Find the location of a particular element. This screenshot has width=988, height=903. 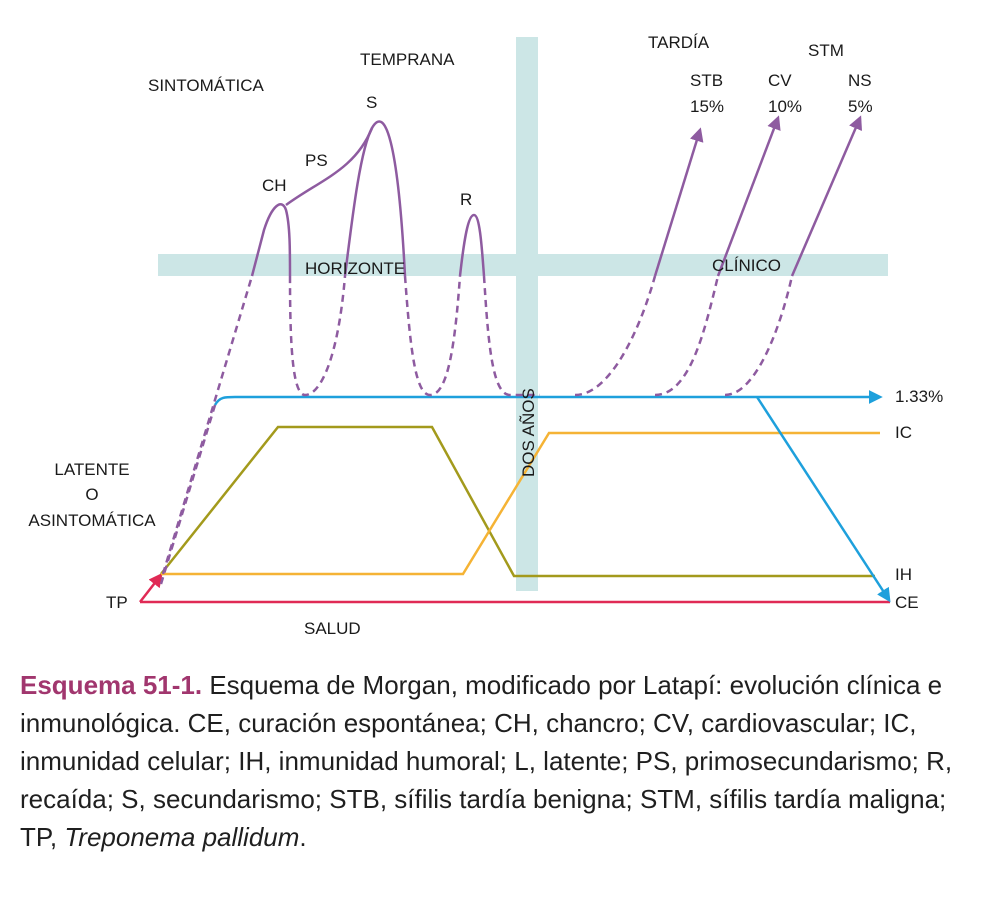

label-dos-anos: DOS AÑOS is located at coordinates (528, 432).